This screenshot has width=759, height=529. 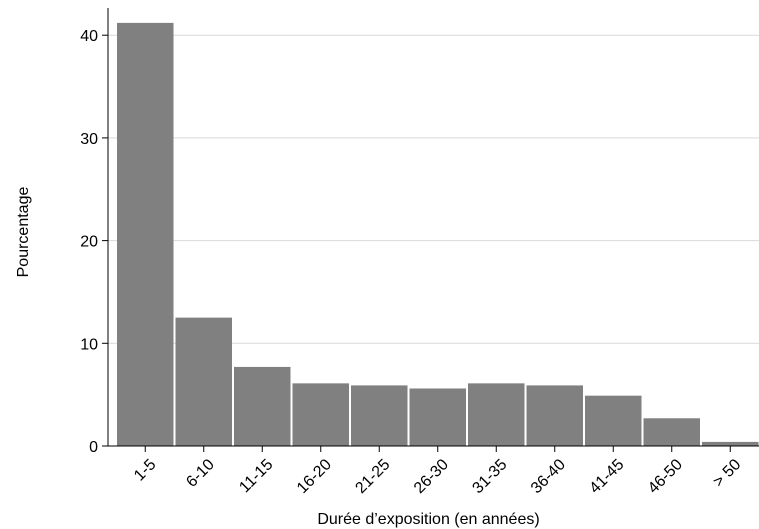 What do you see at coordinates (23, 232) in the screenshot?
I see `y-axis-title: Pourcentage` at bounding box center [23, 232].